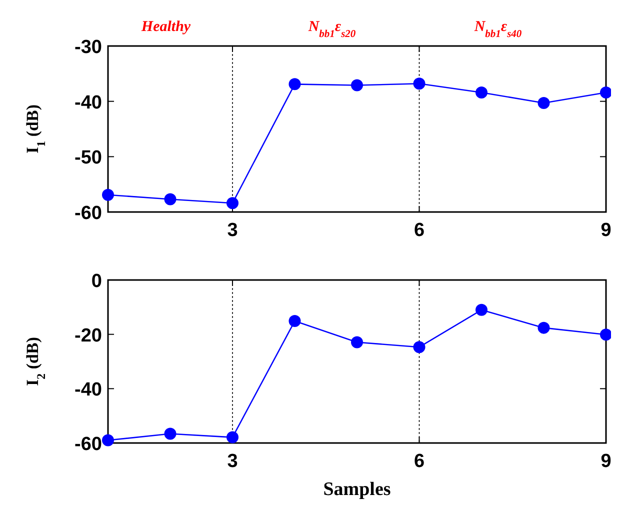 The height and width of the screenshot is (509, 619). Describe the element at coordinates (357, 489) in the screenshot. I see `x-axis-title: Samples` at that location.